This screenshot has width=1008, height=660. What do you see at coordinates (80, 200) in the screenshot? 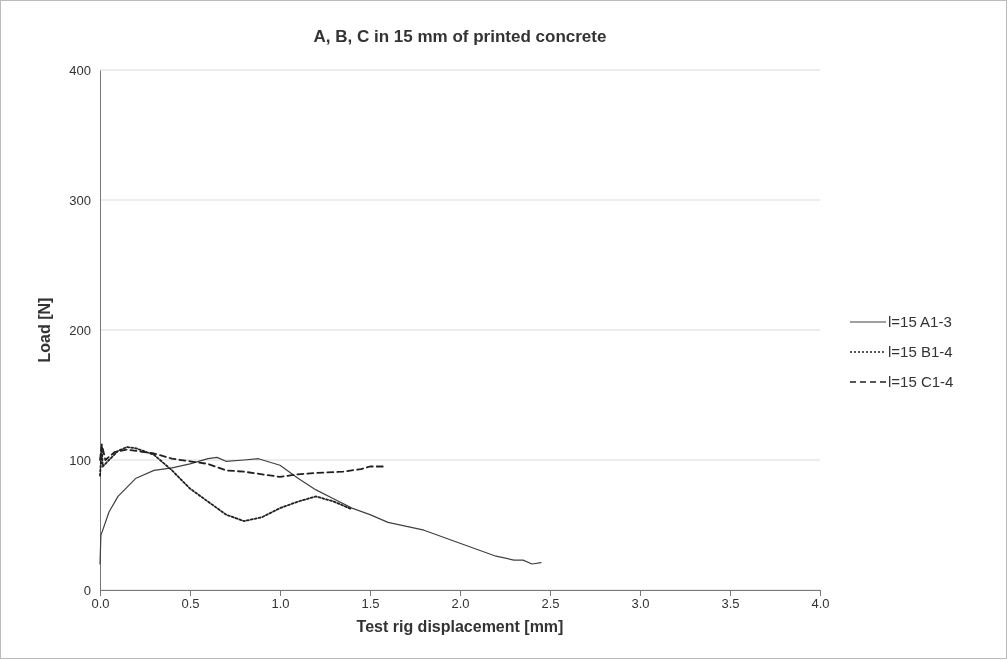
I see `y-tick-label: 300` at bounding box center [80, 200].